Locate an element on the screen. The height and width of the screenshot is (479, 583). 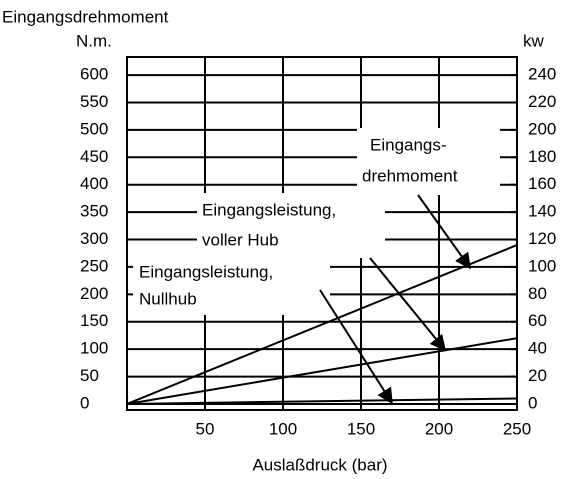
y-tick-label: 450 is located at coordinates (94, 156).